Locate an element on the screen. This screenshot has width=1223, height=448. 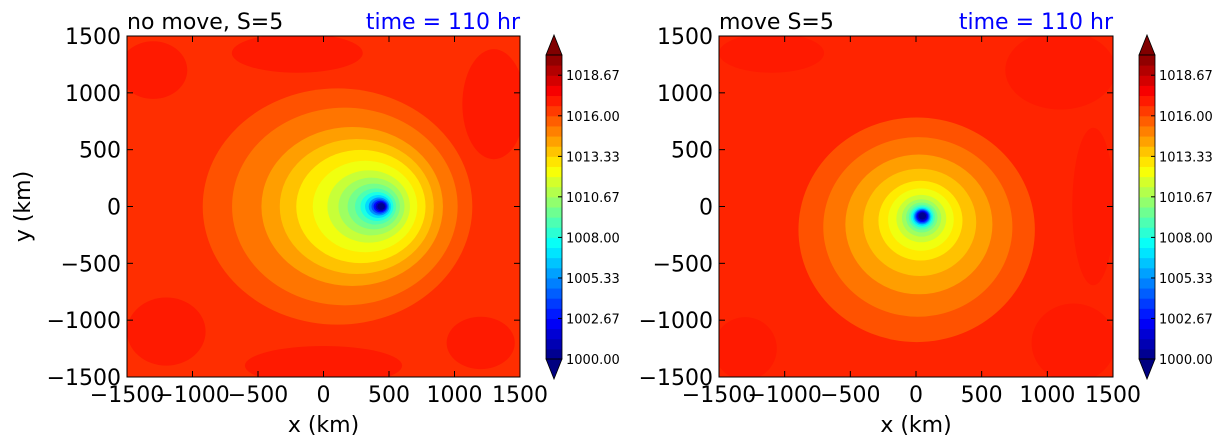
colorbar-tick-label: 1013.33 is located at coordinates (593, 157).